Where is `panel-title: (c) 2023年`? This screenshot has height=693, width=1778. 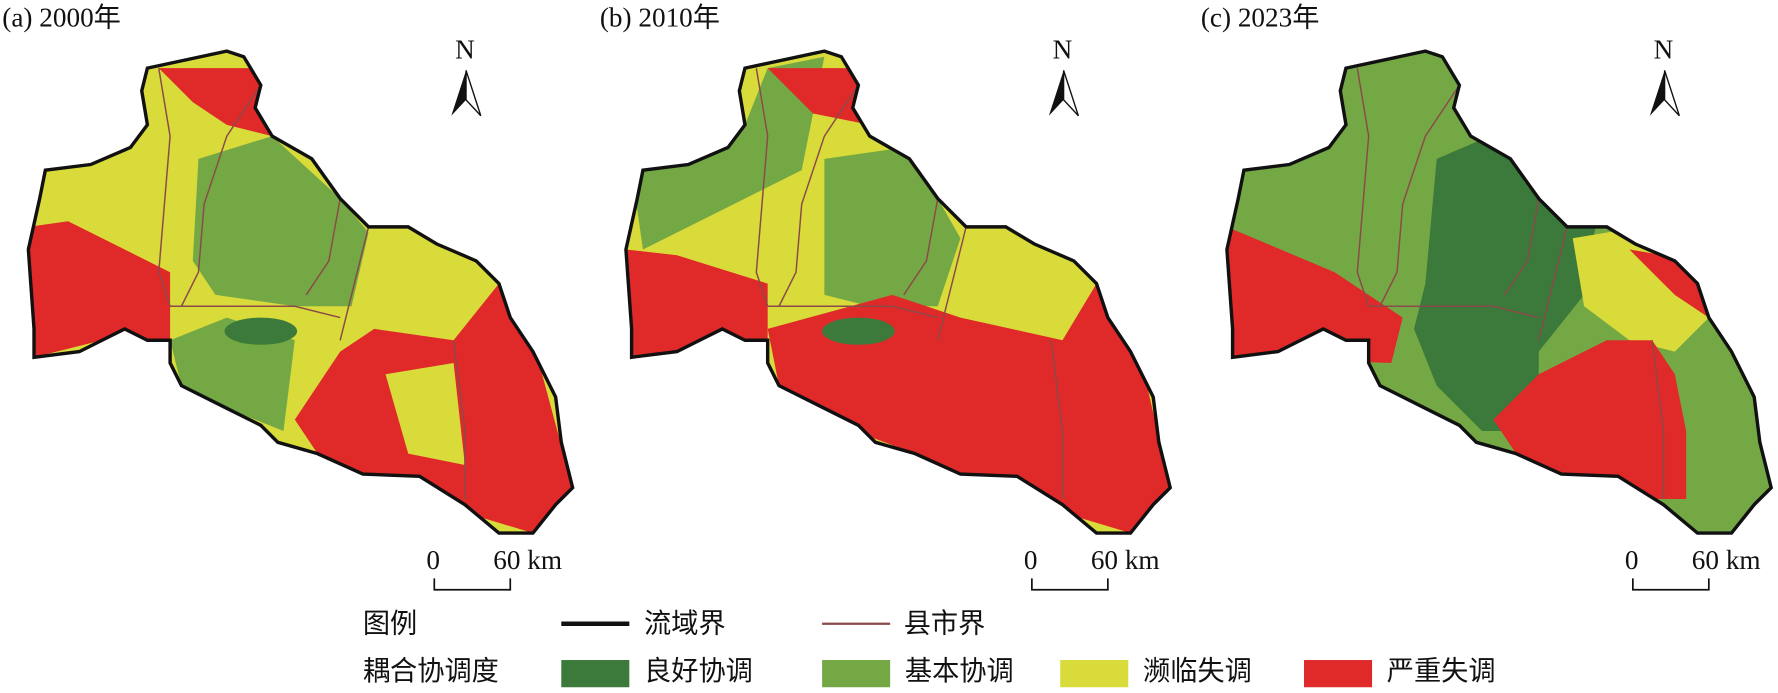 panel-title: (c) 2023年 is located at coordinates (1260, 18).